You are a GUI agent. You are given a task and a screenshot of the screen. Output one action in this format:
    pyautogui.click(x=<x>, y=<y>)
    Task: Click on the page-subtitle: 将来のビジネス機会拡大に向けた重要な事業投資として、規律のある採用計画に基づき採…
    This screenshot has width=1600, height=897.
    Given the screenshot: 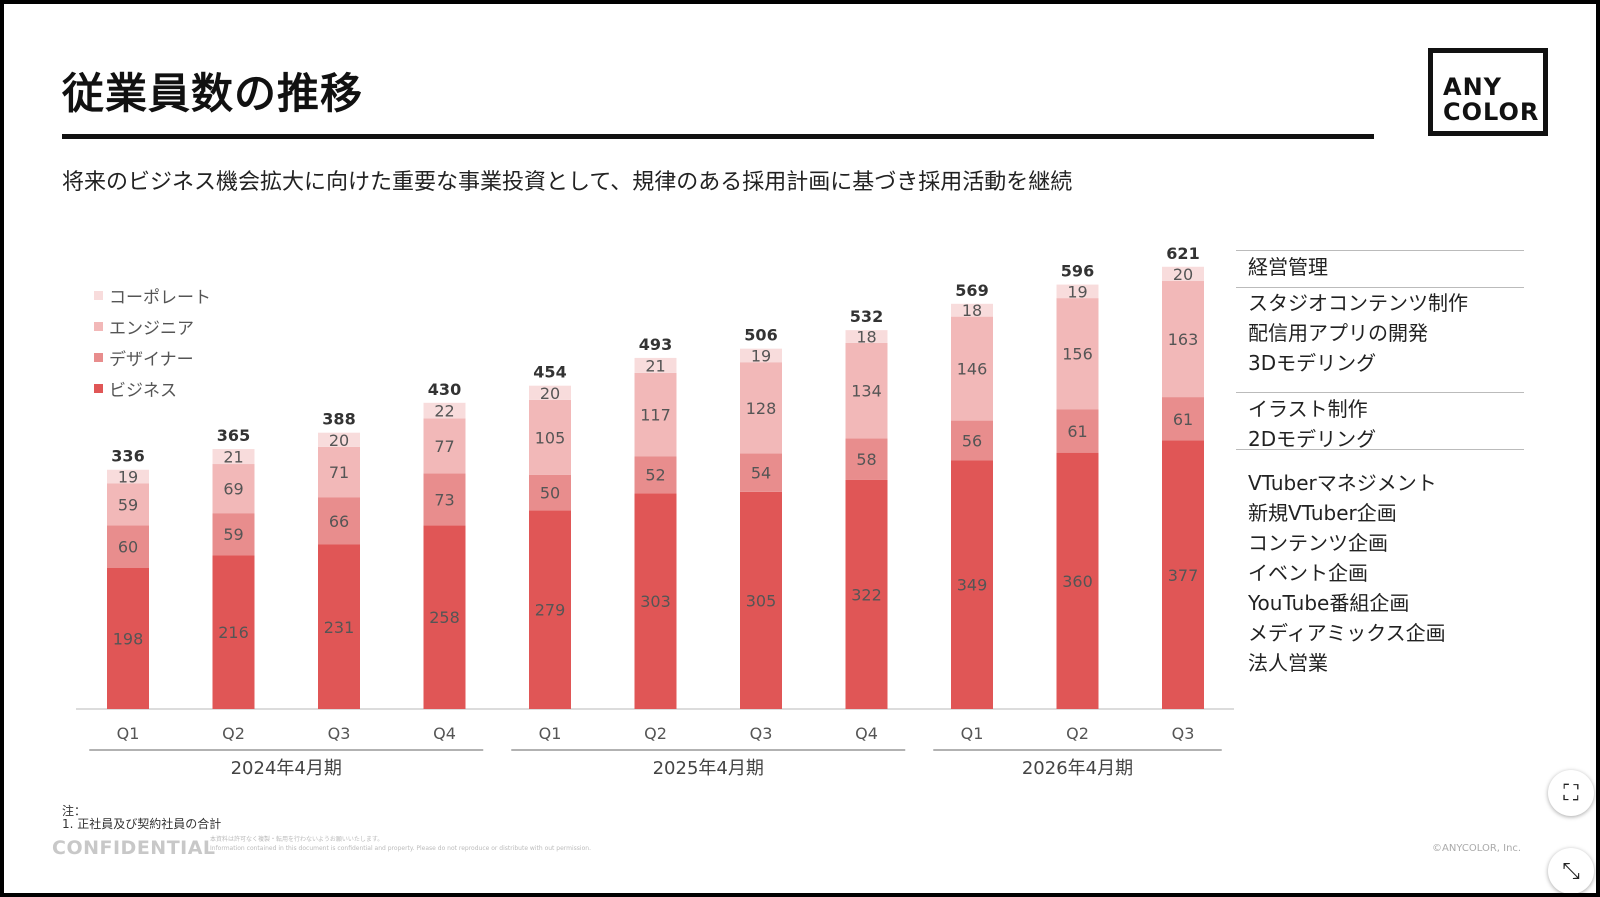 What is the action you would take?
    pyautogui.click(x=567, y=182)
    